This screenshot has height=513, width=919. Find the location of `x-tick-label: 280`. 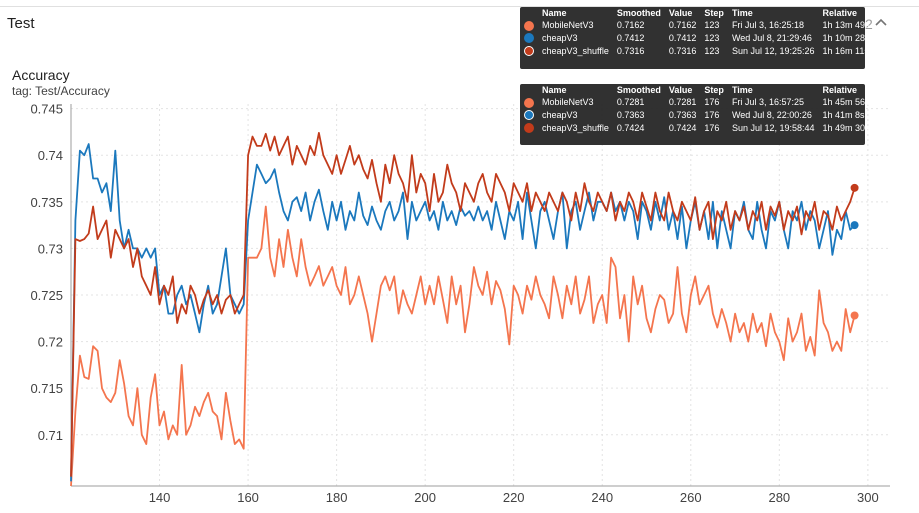

x-tick-label: 280 is located at coordinates (779, 497).